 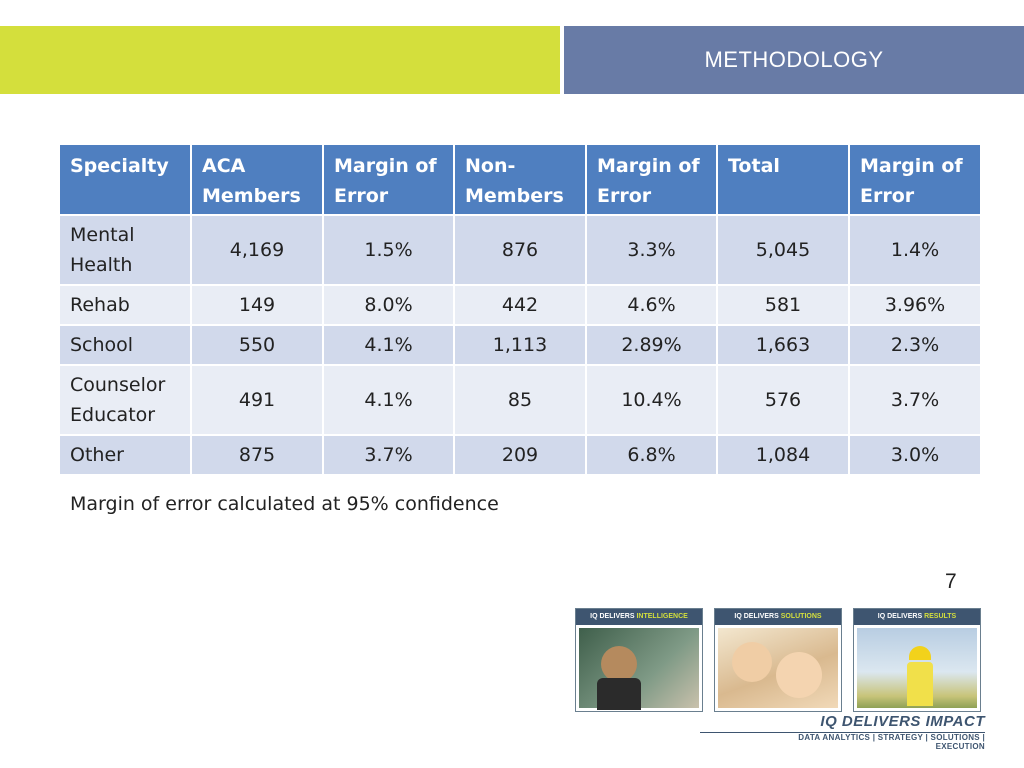 I want to click on table-cell: 8.0%, so click(x=389, y=305).